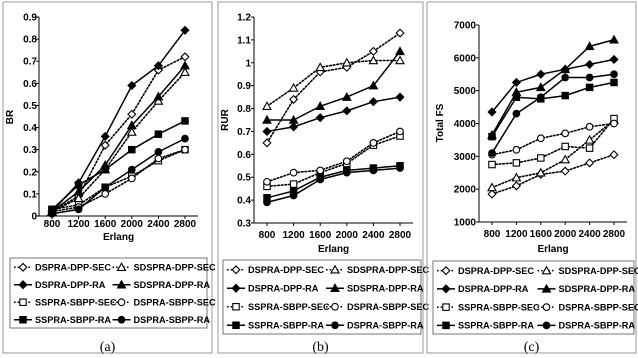  What do you see at coordinates (30, 40) in the screenshot?
I see `y-tick-label: 0.8` at bounding box center [30, 40].